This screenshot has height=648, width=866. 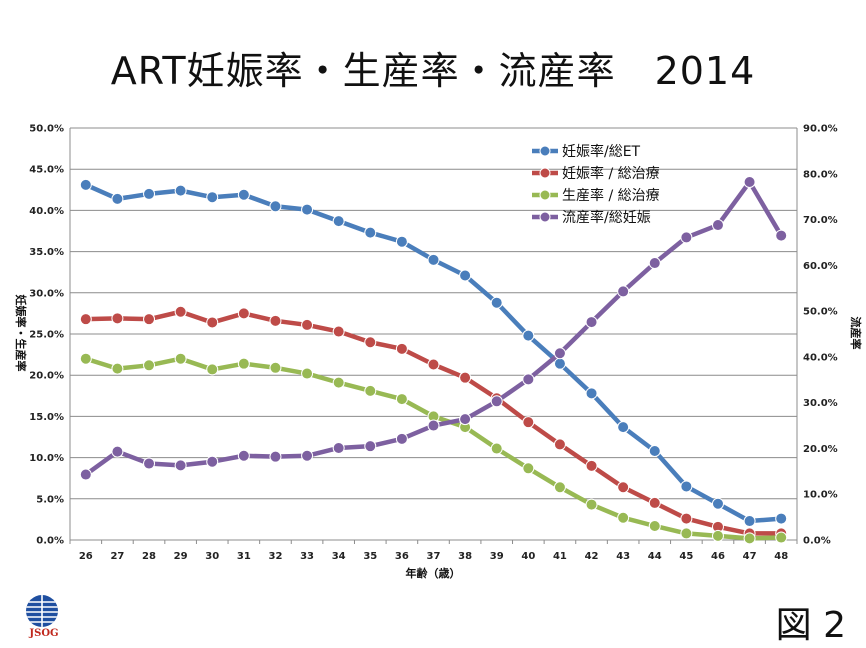 I want to click on y-right-tick-label: 50.0%, so click(x=820, y=312).